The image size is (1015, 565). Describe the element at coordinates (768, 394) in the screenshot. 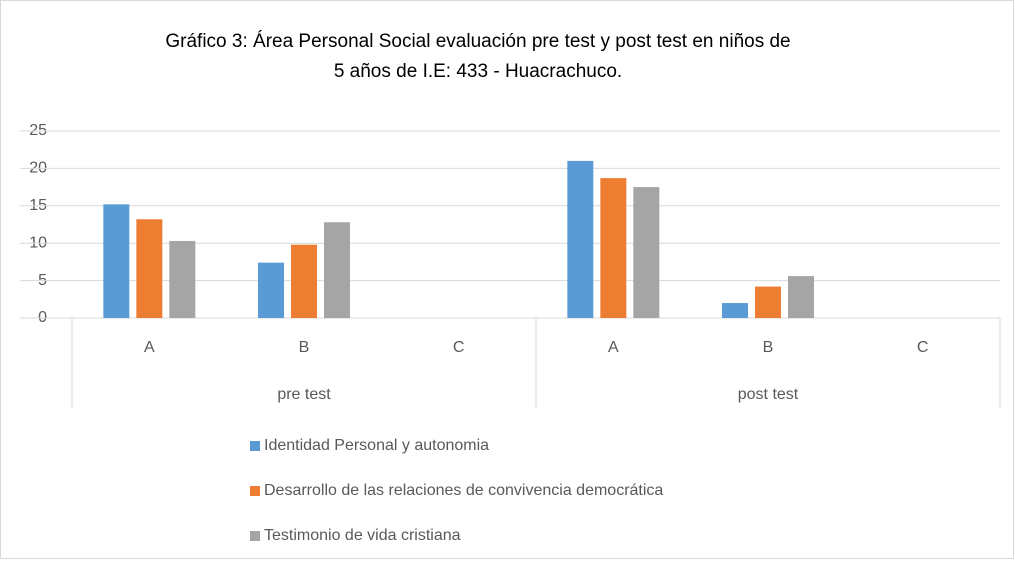

I see `group-label: post test` at that location.